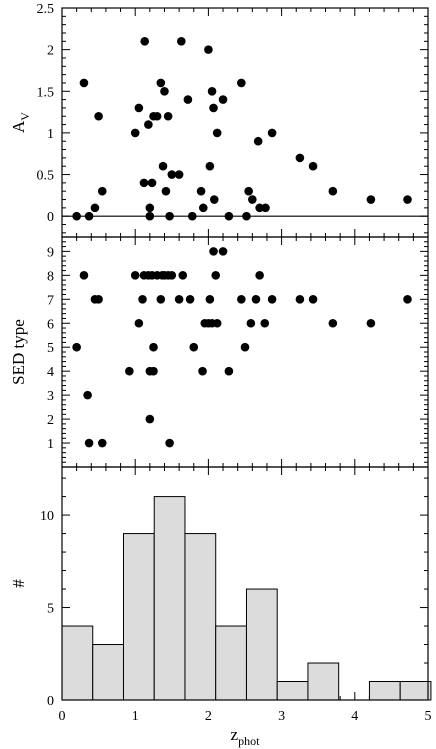 The height and width of the screenshot is (749, 436). What do you see at coordinates (20, 122) in the screenshot?
I see `y-axis-label: AV` at bounding box center [20, 122].